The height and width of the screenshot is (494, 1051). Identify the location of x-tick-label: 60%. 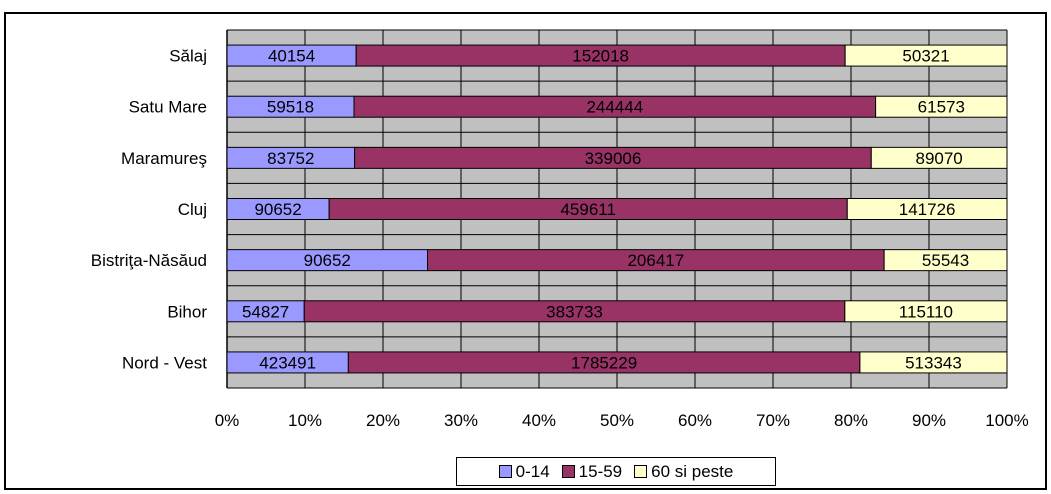
(695, 420).